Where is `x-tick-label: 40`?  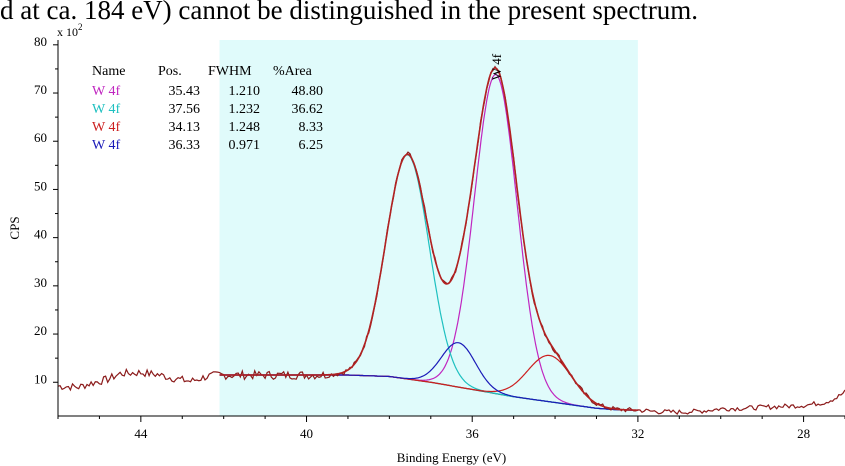 x-tick-label: 40 is located at coordinates (306, 433).